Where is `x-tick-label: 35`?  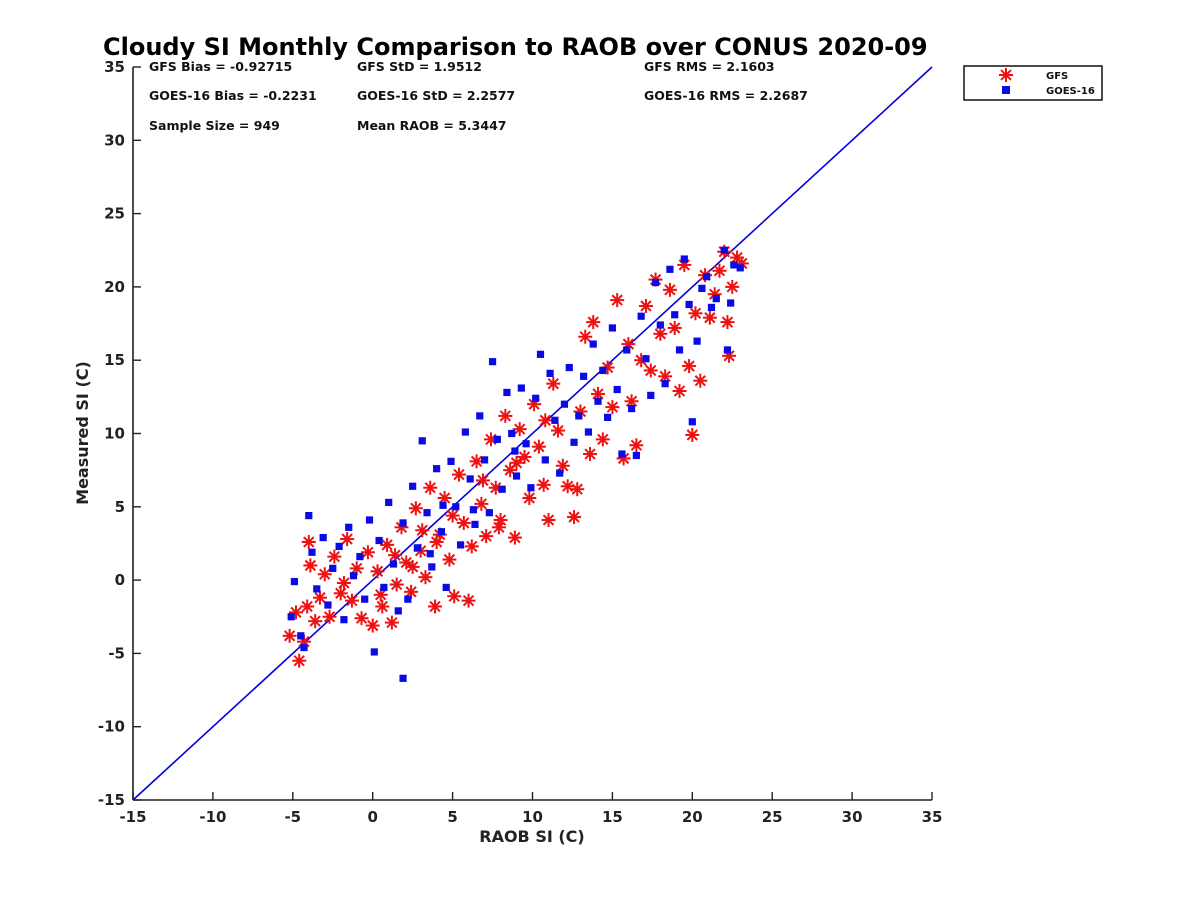
x-tick-label: 35 is located at coordinates (932, 817).